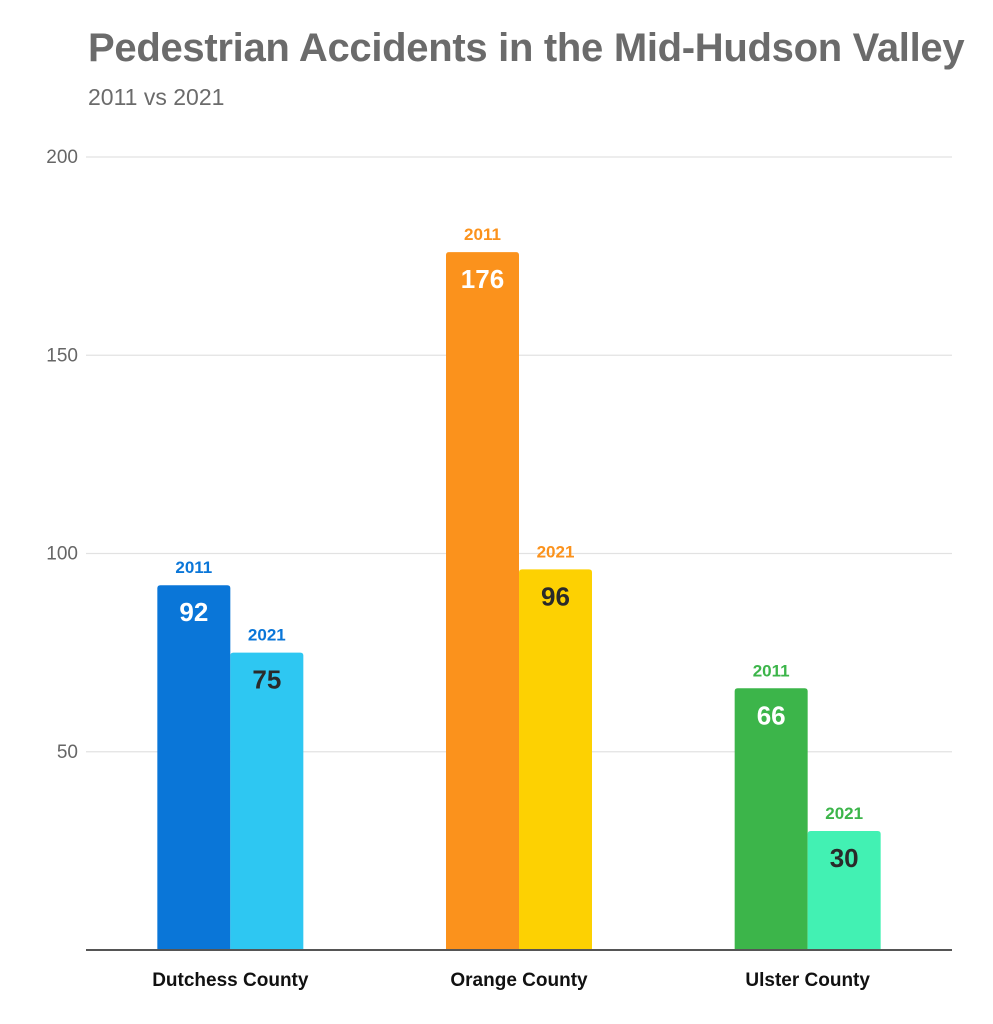  Describe the element at coordinates (267, 801) in the screenshot. I see `bar-dutchess-county-2021` at that location.